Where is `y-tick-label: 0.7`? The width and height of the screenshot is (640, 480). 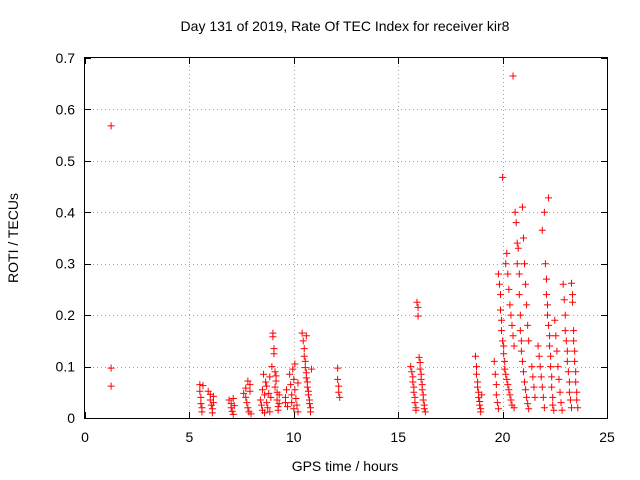
y-tick-label: 0.7 is located at coordinates (66, 58).